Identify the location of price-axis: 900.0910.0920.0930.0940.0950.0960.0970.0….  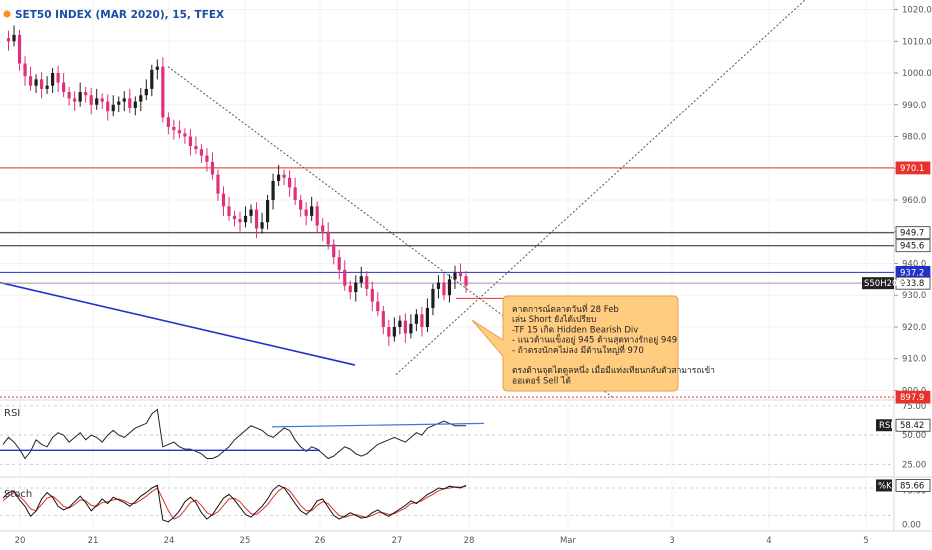
(913, 201).